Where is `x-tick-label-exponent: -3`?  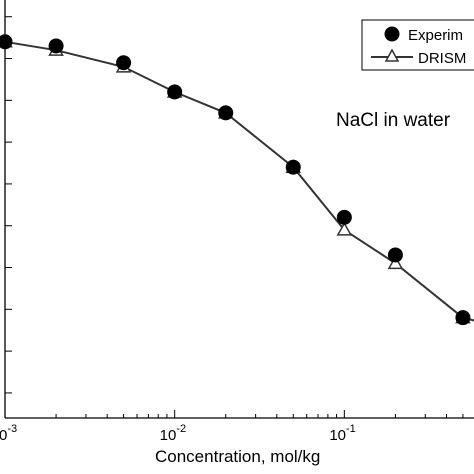
x-tick-label-exponent: -3 is located at coordinates (12, 429).